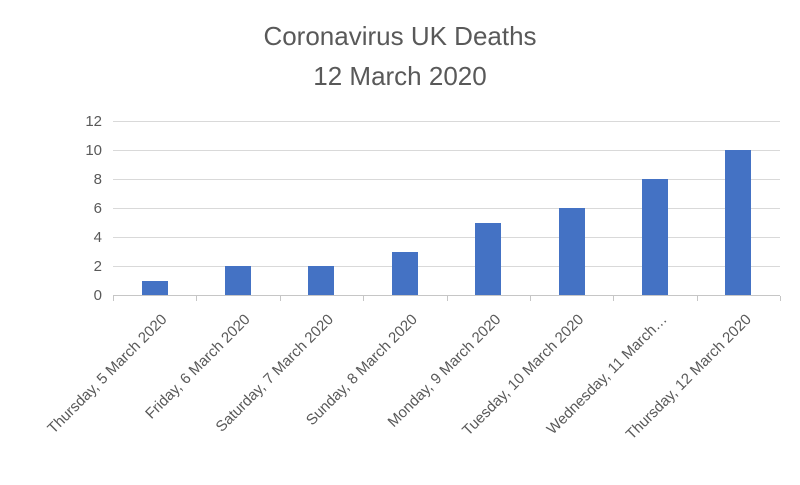  I want to click on chart-title-line2: 12 March 2020, so click(400, 76).